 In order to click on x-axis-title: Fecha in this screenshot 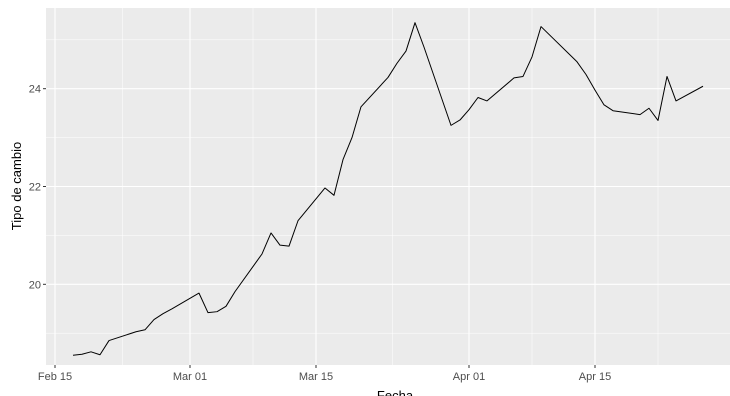, I will do `click(395, 392)`.